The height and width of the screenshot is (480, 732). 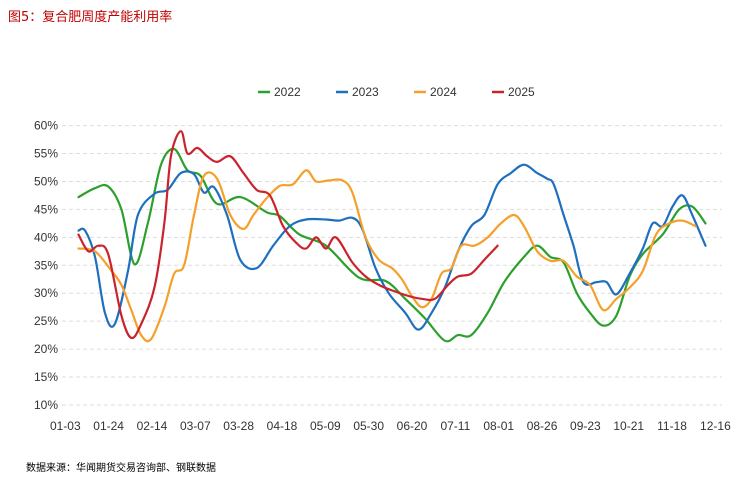 I want to click on legend-label-2023: 2023, so click(x=365, y=92).